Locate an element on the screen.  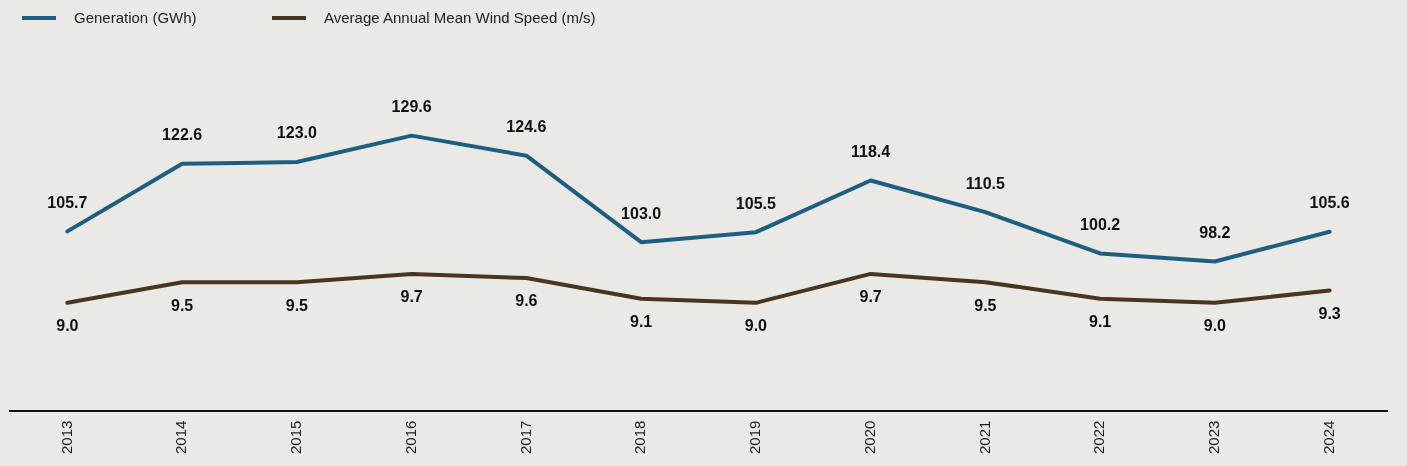
x-tick-label: 2016 is located at coordinates (410, 437).